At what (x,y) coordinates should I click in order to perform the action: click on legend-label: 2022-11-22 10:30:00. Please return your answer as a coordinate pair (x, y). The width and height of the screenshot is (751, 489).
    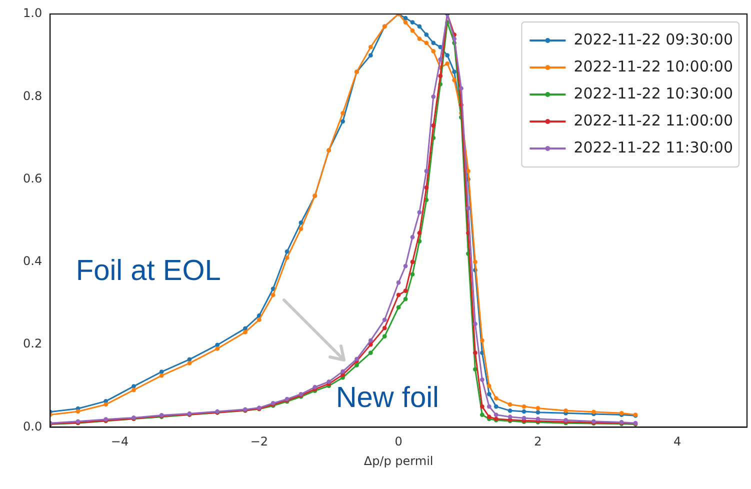
    Looking at the image, I should click on (654, 93).